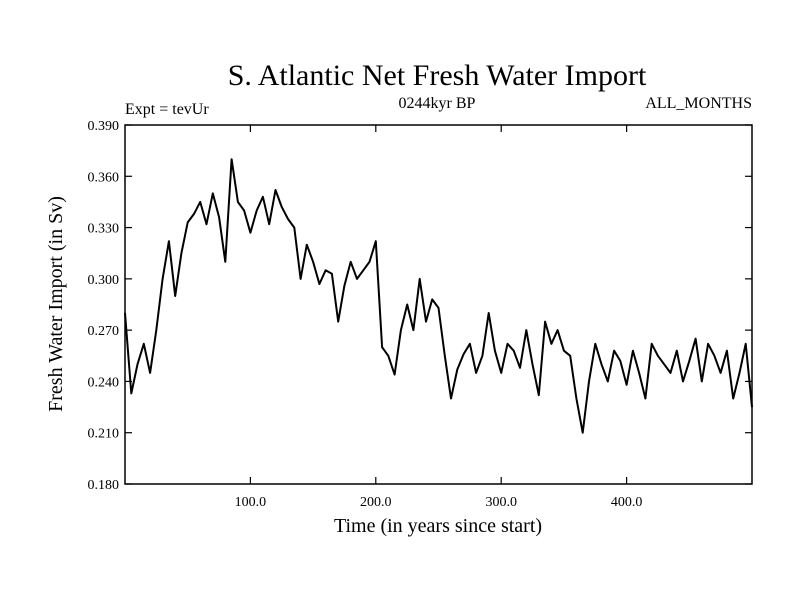 Image resolution: width=800 pixels, height=600 pixels. Describe the element at coordinates (104, 382) in the screenshot. I see `y-tick-label: 0.240` at that location.